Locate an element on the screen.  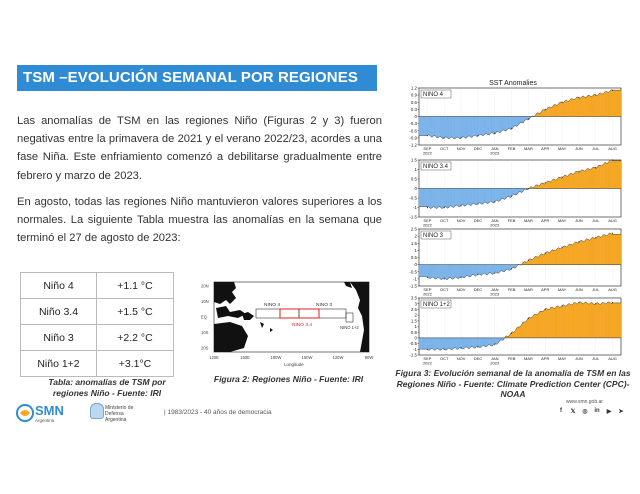
year-label: 2022 is located at coordinates (428, 153).